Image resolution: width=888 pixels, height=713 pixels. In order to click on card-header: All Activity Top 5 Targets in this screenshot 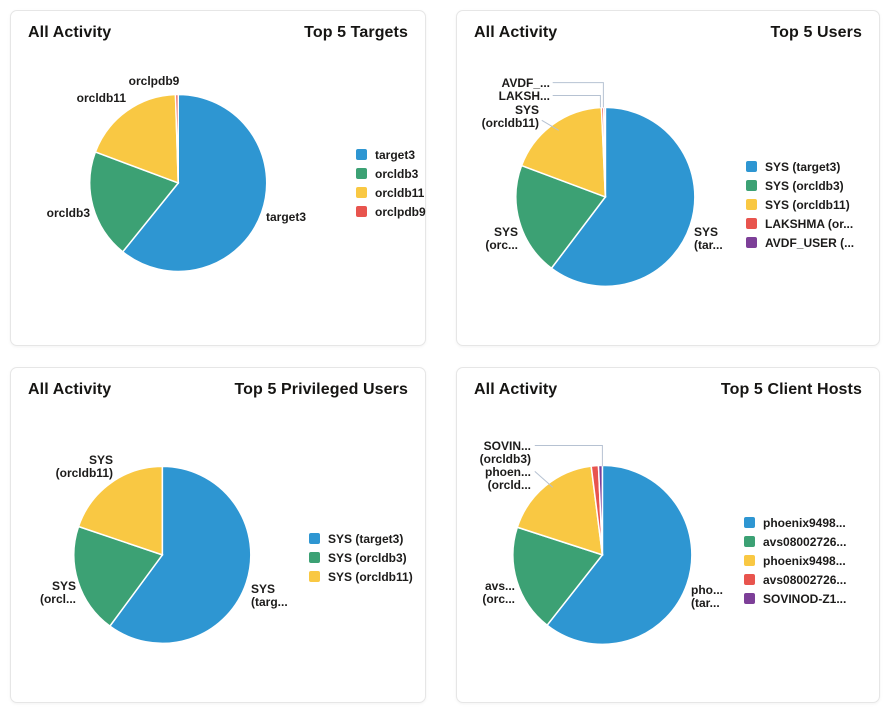, I will do `click(218, 26)`.